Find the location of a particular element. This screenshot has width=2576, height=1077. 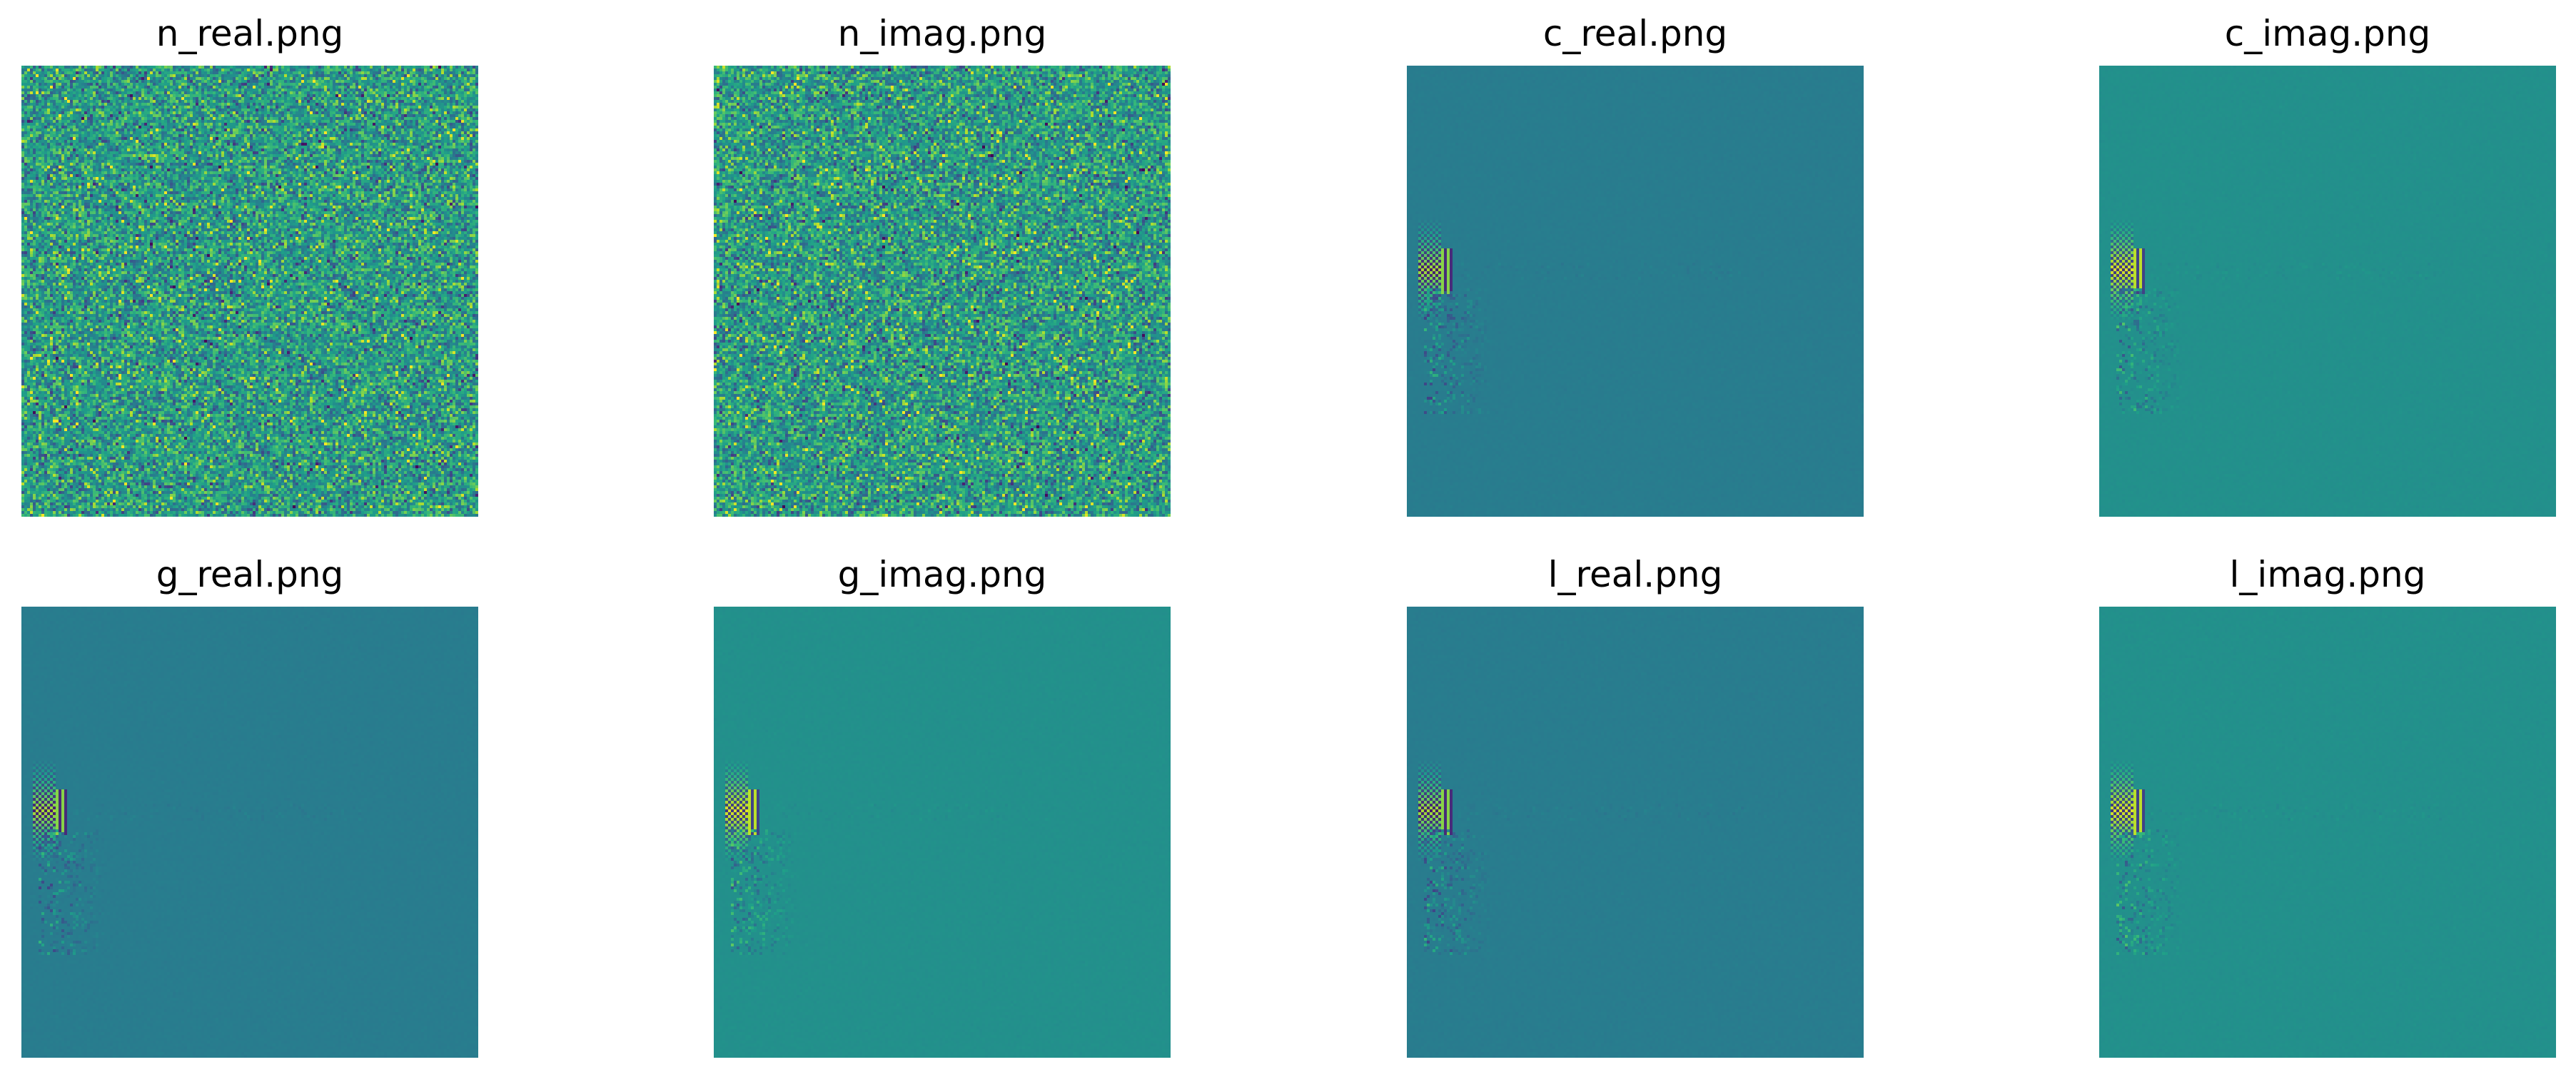

subplot-title: g_real.png is located at coordinates (250, 574).